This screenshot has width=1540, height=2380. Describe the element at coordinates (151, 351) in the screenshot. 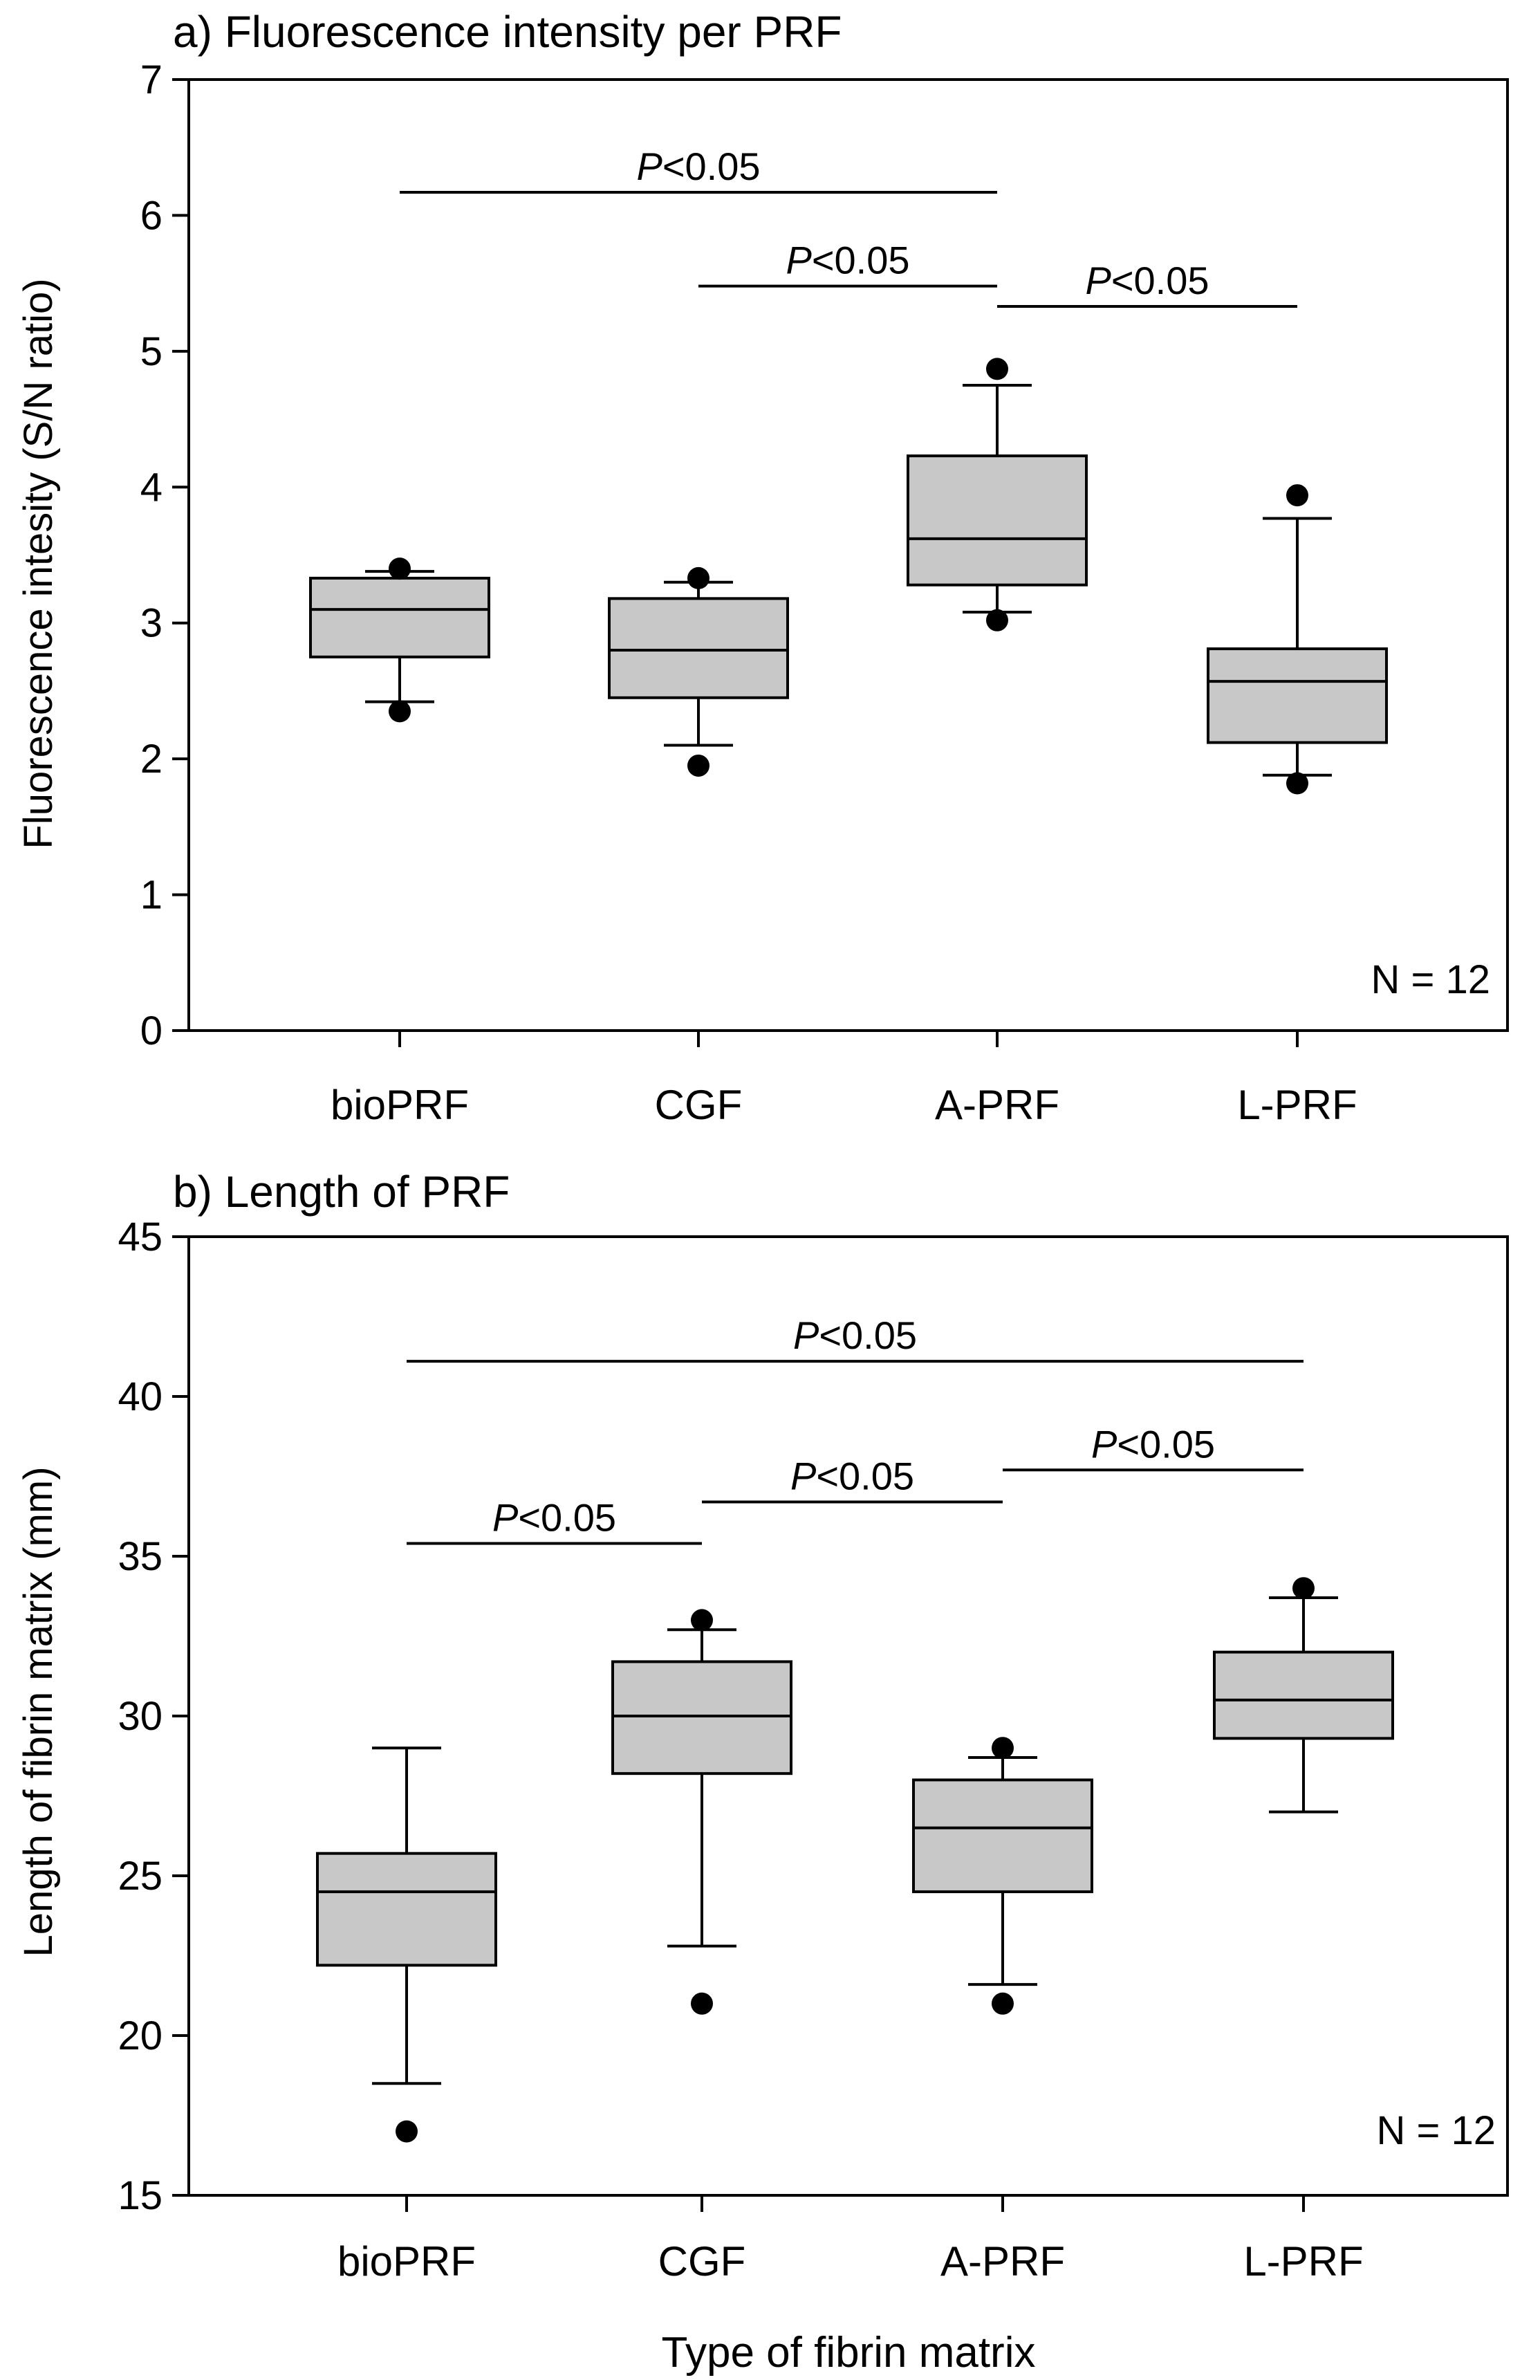

I see `panel-a-ytick-label: 5` at that location.